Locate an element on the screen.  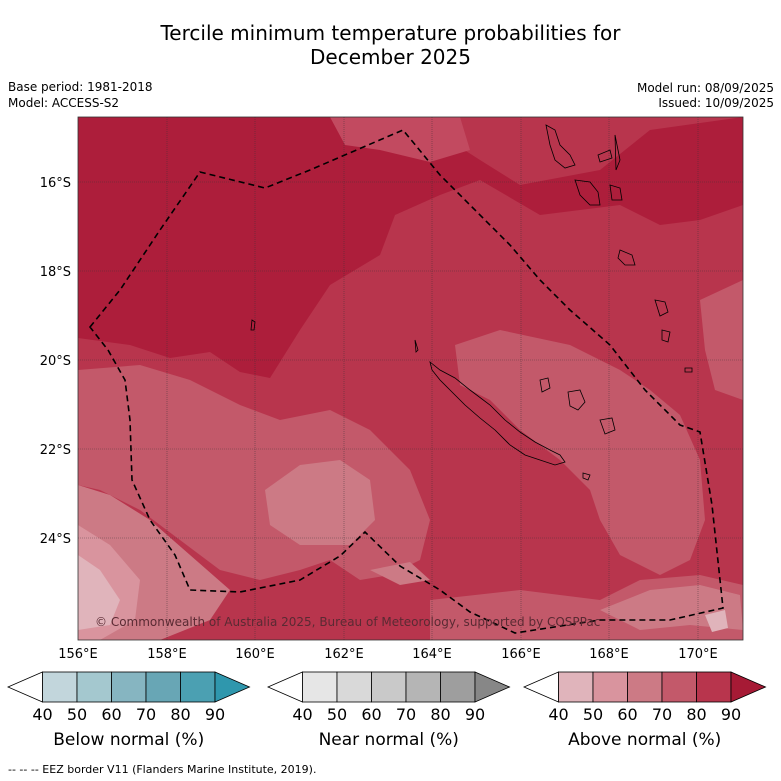
lat-label: 24°S is located at coordinates (55, 539).